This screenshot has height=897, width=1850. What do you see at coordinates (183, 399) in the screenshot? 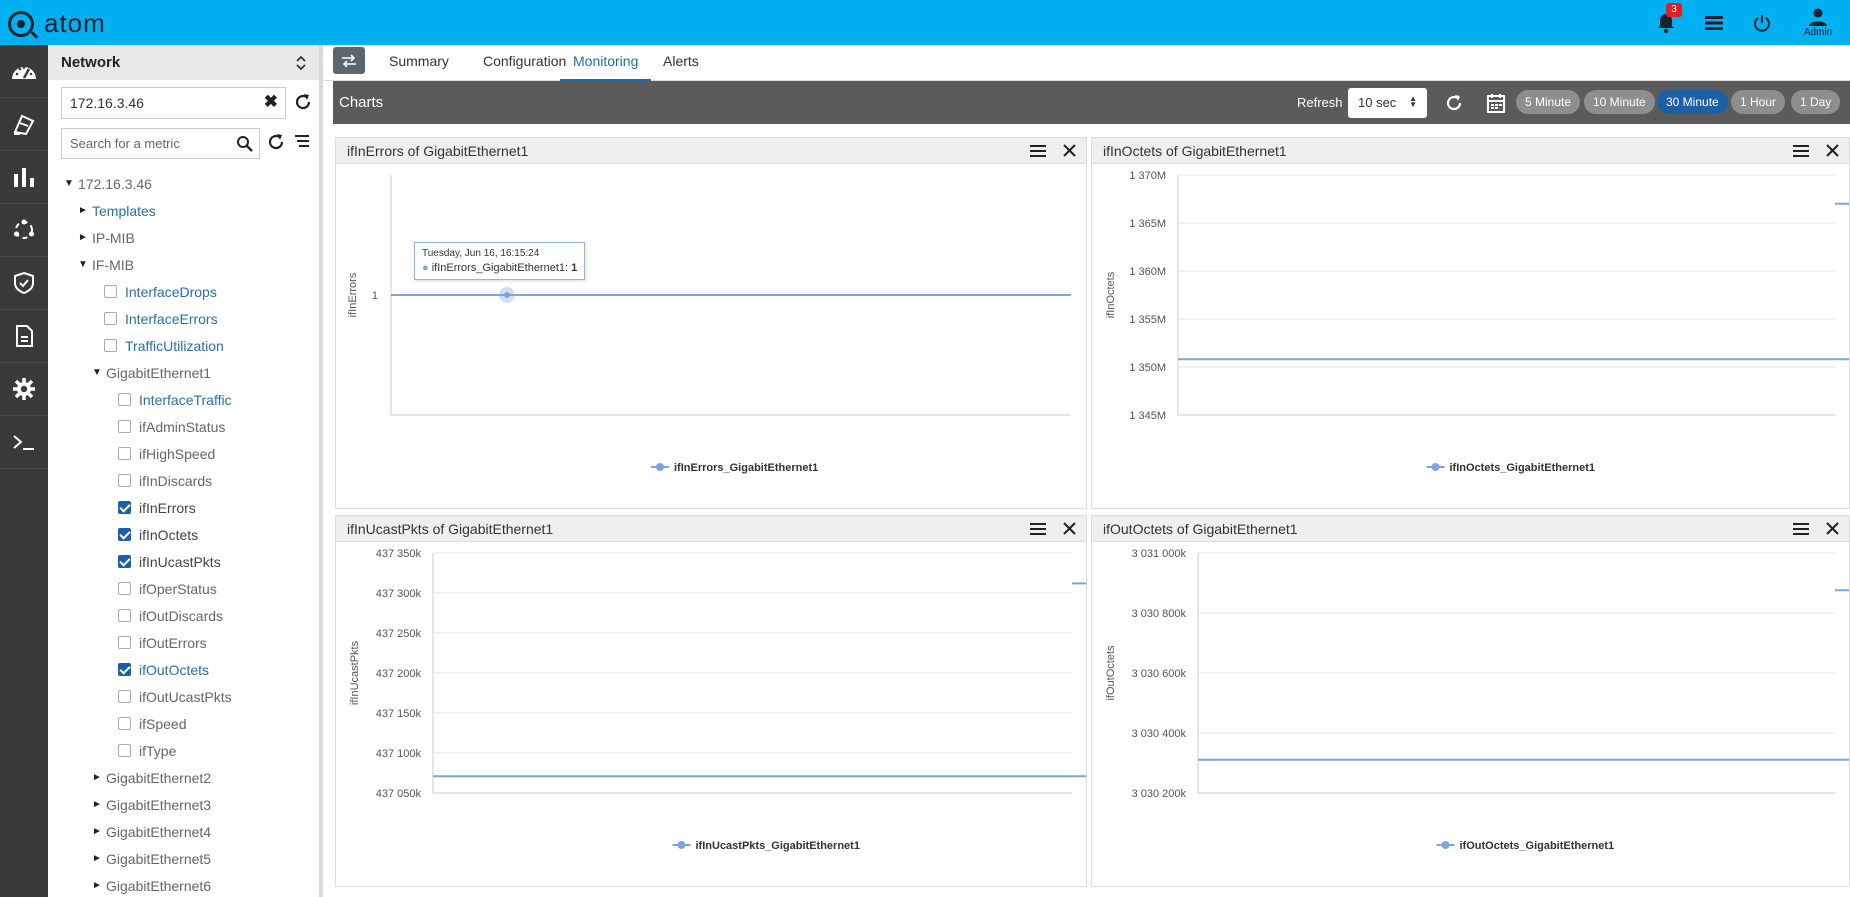
I see `tree-node: InterfaceTraffic` at bounding box center [183, 399].